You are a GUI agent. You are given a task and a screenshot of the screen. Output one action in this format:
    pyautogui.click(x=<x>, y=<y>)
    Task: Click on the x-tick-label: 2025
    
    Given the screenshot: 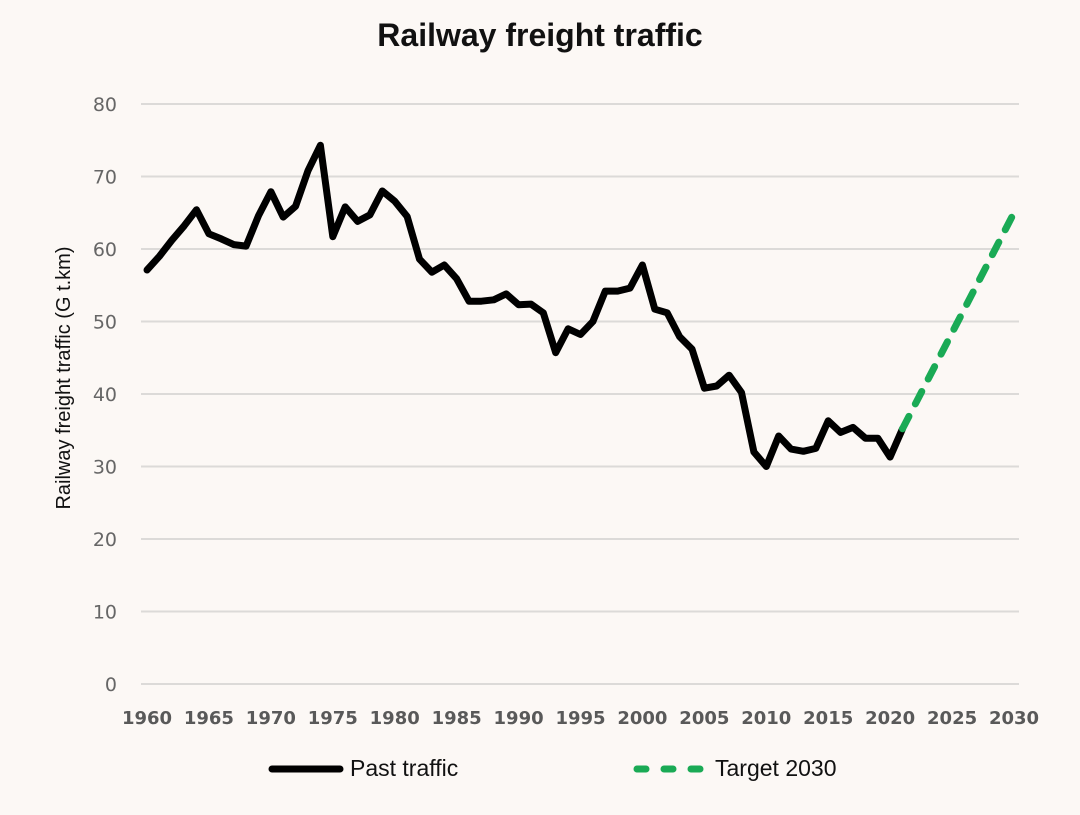 What is the action you would take?
    pyautogui.click(x=952, y=718)
    